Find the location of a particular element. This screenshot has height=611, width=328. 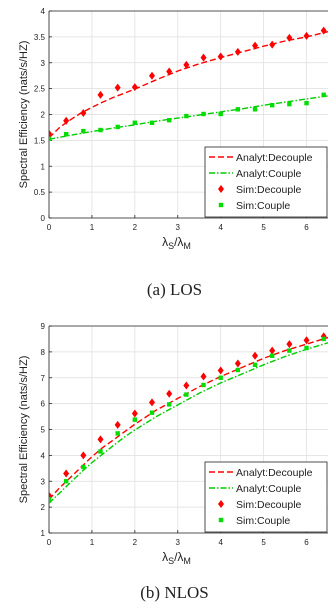

x-tick-label: 6 is located at coordinates (306, 227).